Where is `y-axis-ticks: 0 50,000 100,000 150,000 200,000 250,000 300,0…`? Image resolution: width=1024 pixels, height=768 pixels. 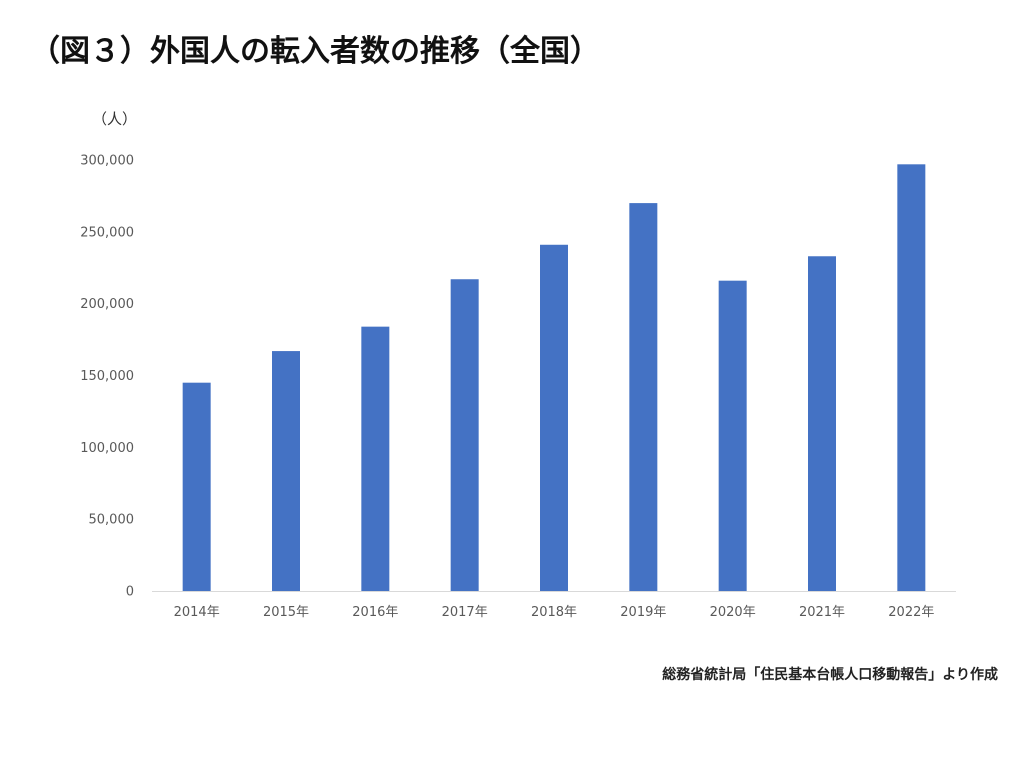
y-axis-ticks: 0 50,000 100,000 150,000 200,000 250,000 300,0… is located at coordinates (107, 377).